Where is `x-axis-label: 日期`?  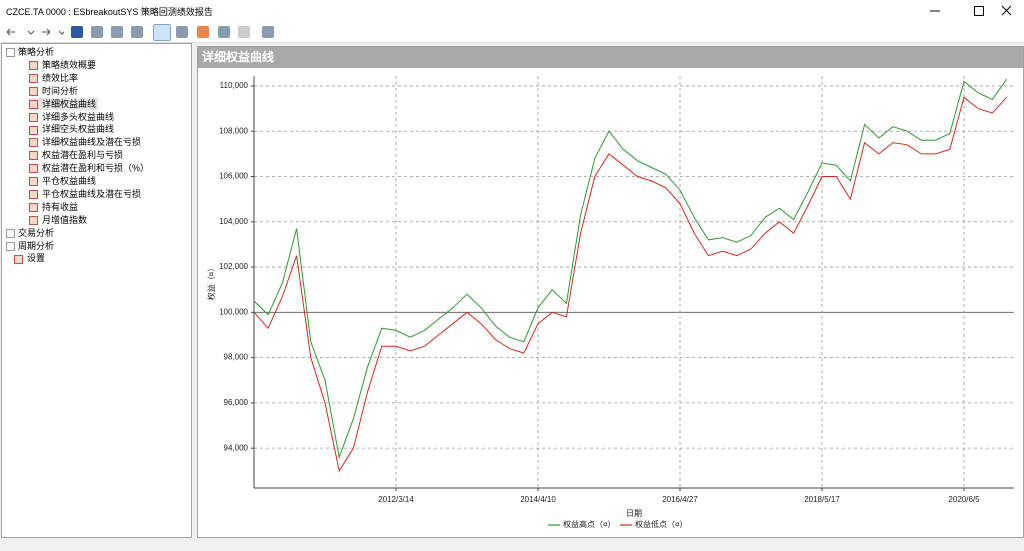 x-axis-label: 日期 is located at coordinates (634, 513).